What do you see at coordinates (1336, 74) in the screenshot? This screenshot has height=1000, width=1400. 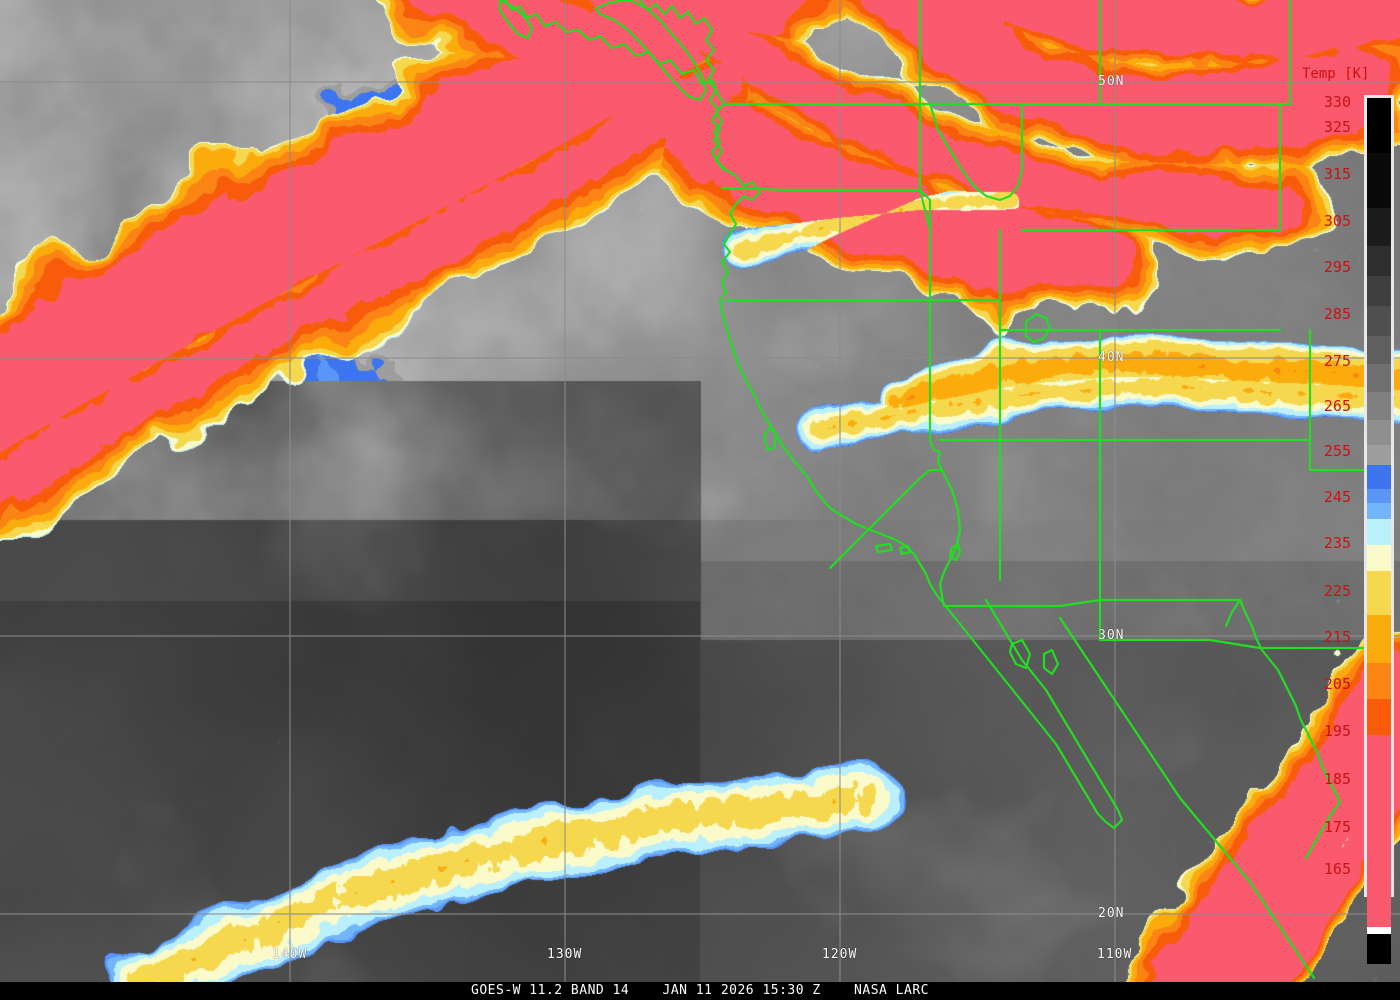 I see `colorbar-title: Temp [K]` at bounding box center [1336, 74].